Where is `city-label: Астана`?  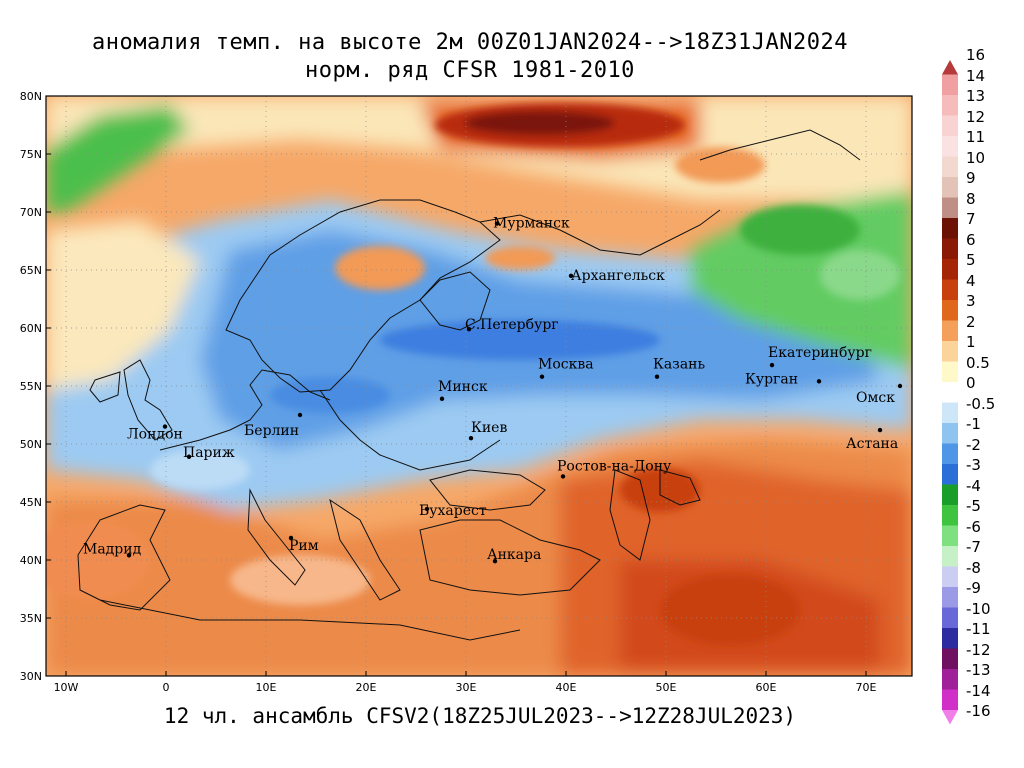 city-label: Астана is located at coordinates (872, 444).